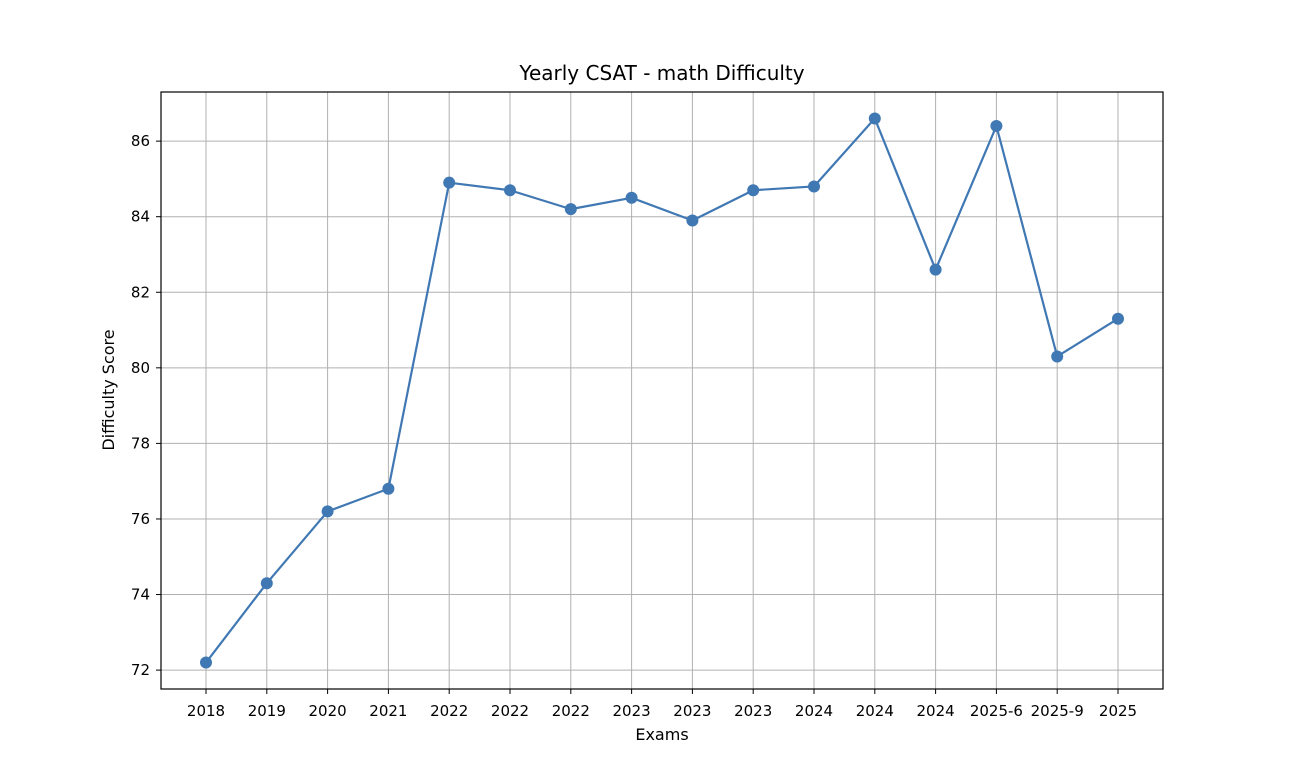 The image size is (1290, 772). I want to click on y-tick-label: 72, so click(140, 670).